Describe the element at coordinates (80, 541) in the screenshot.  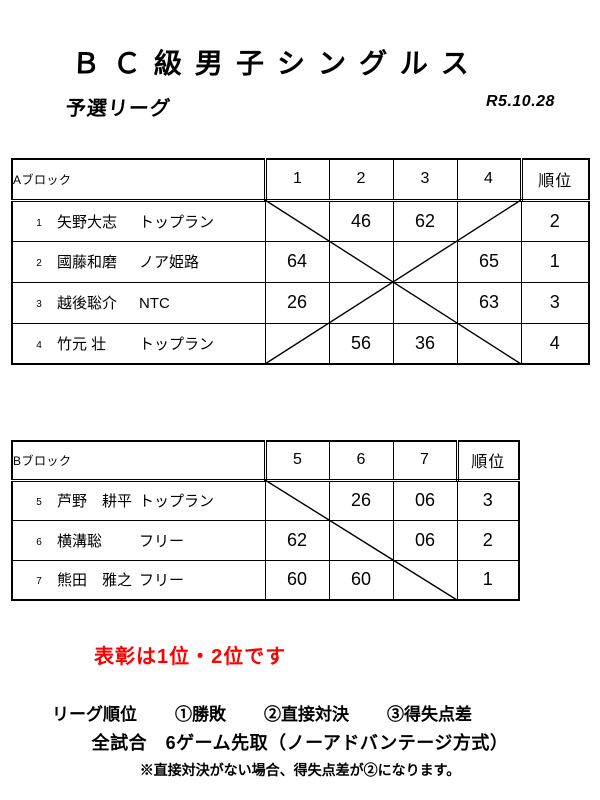
I see `player-name: 横溝聡` at that location.